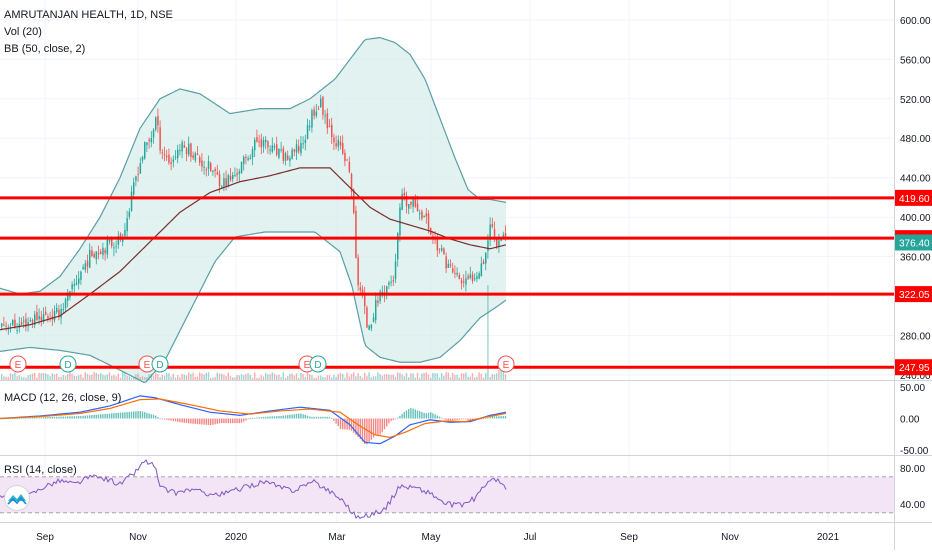 The height and width of the screenshot is (555, 932). What do you see at coordinates (910, 420) in the screenshot?
I see `macd-tick-label: 0.00` at bounding box center [910, 420].